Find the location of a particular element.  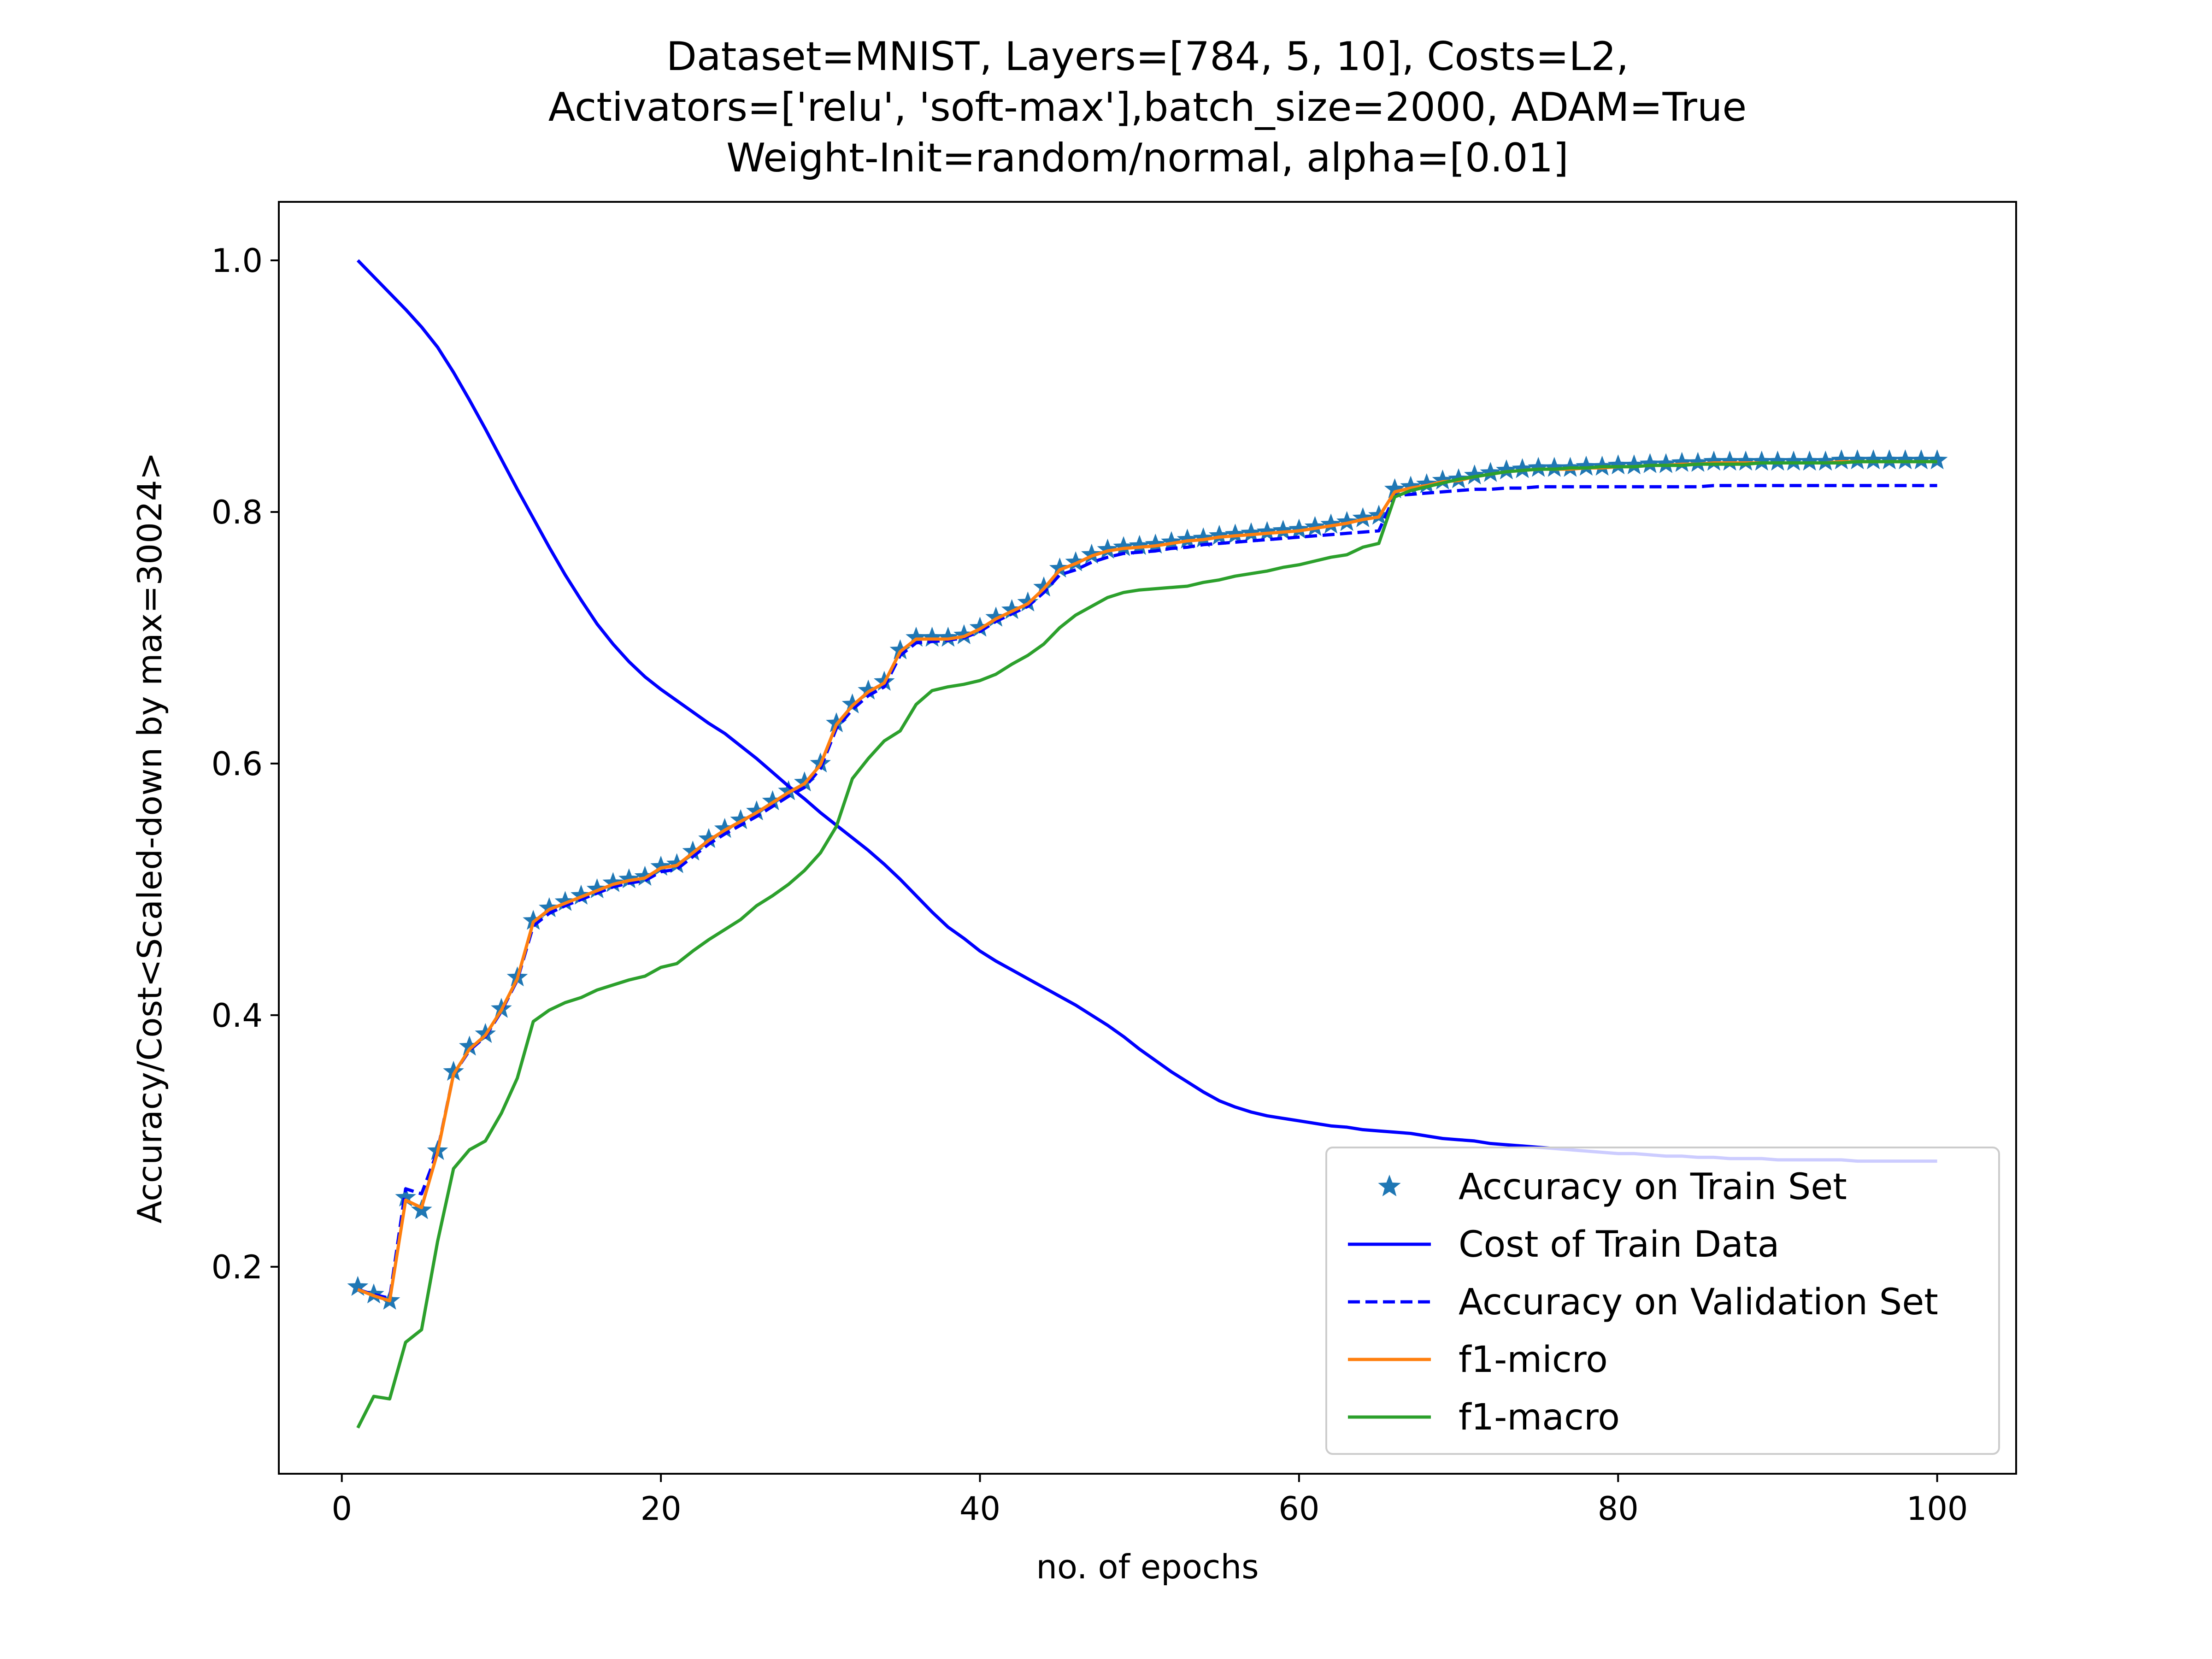

legend-entry: f1-macro is located at coordinates (1484, 1417).